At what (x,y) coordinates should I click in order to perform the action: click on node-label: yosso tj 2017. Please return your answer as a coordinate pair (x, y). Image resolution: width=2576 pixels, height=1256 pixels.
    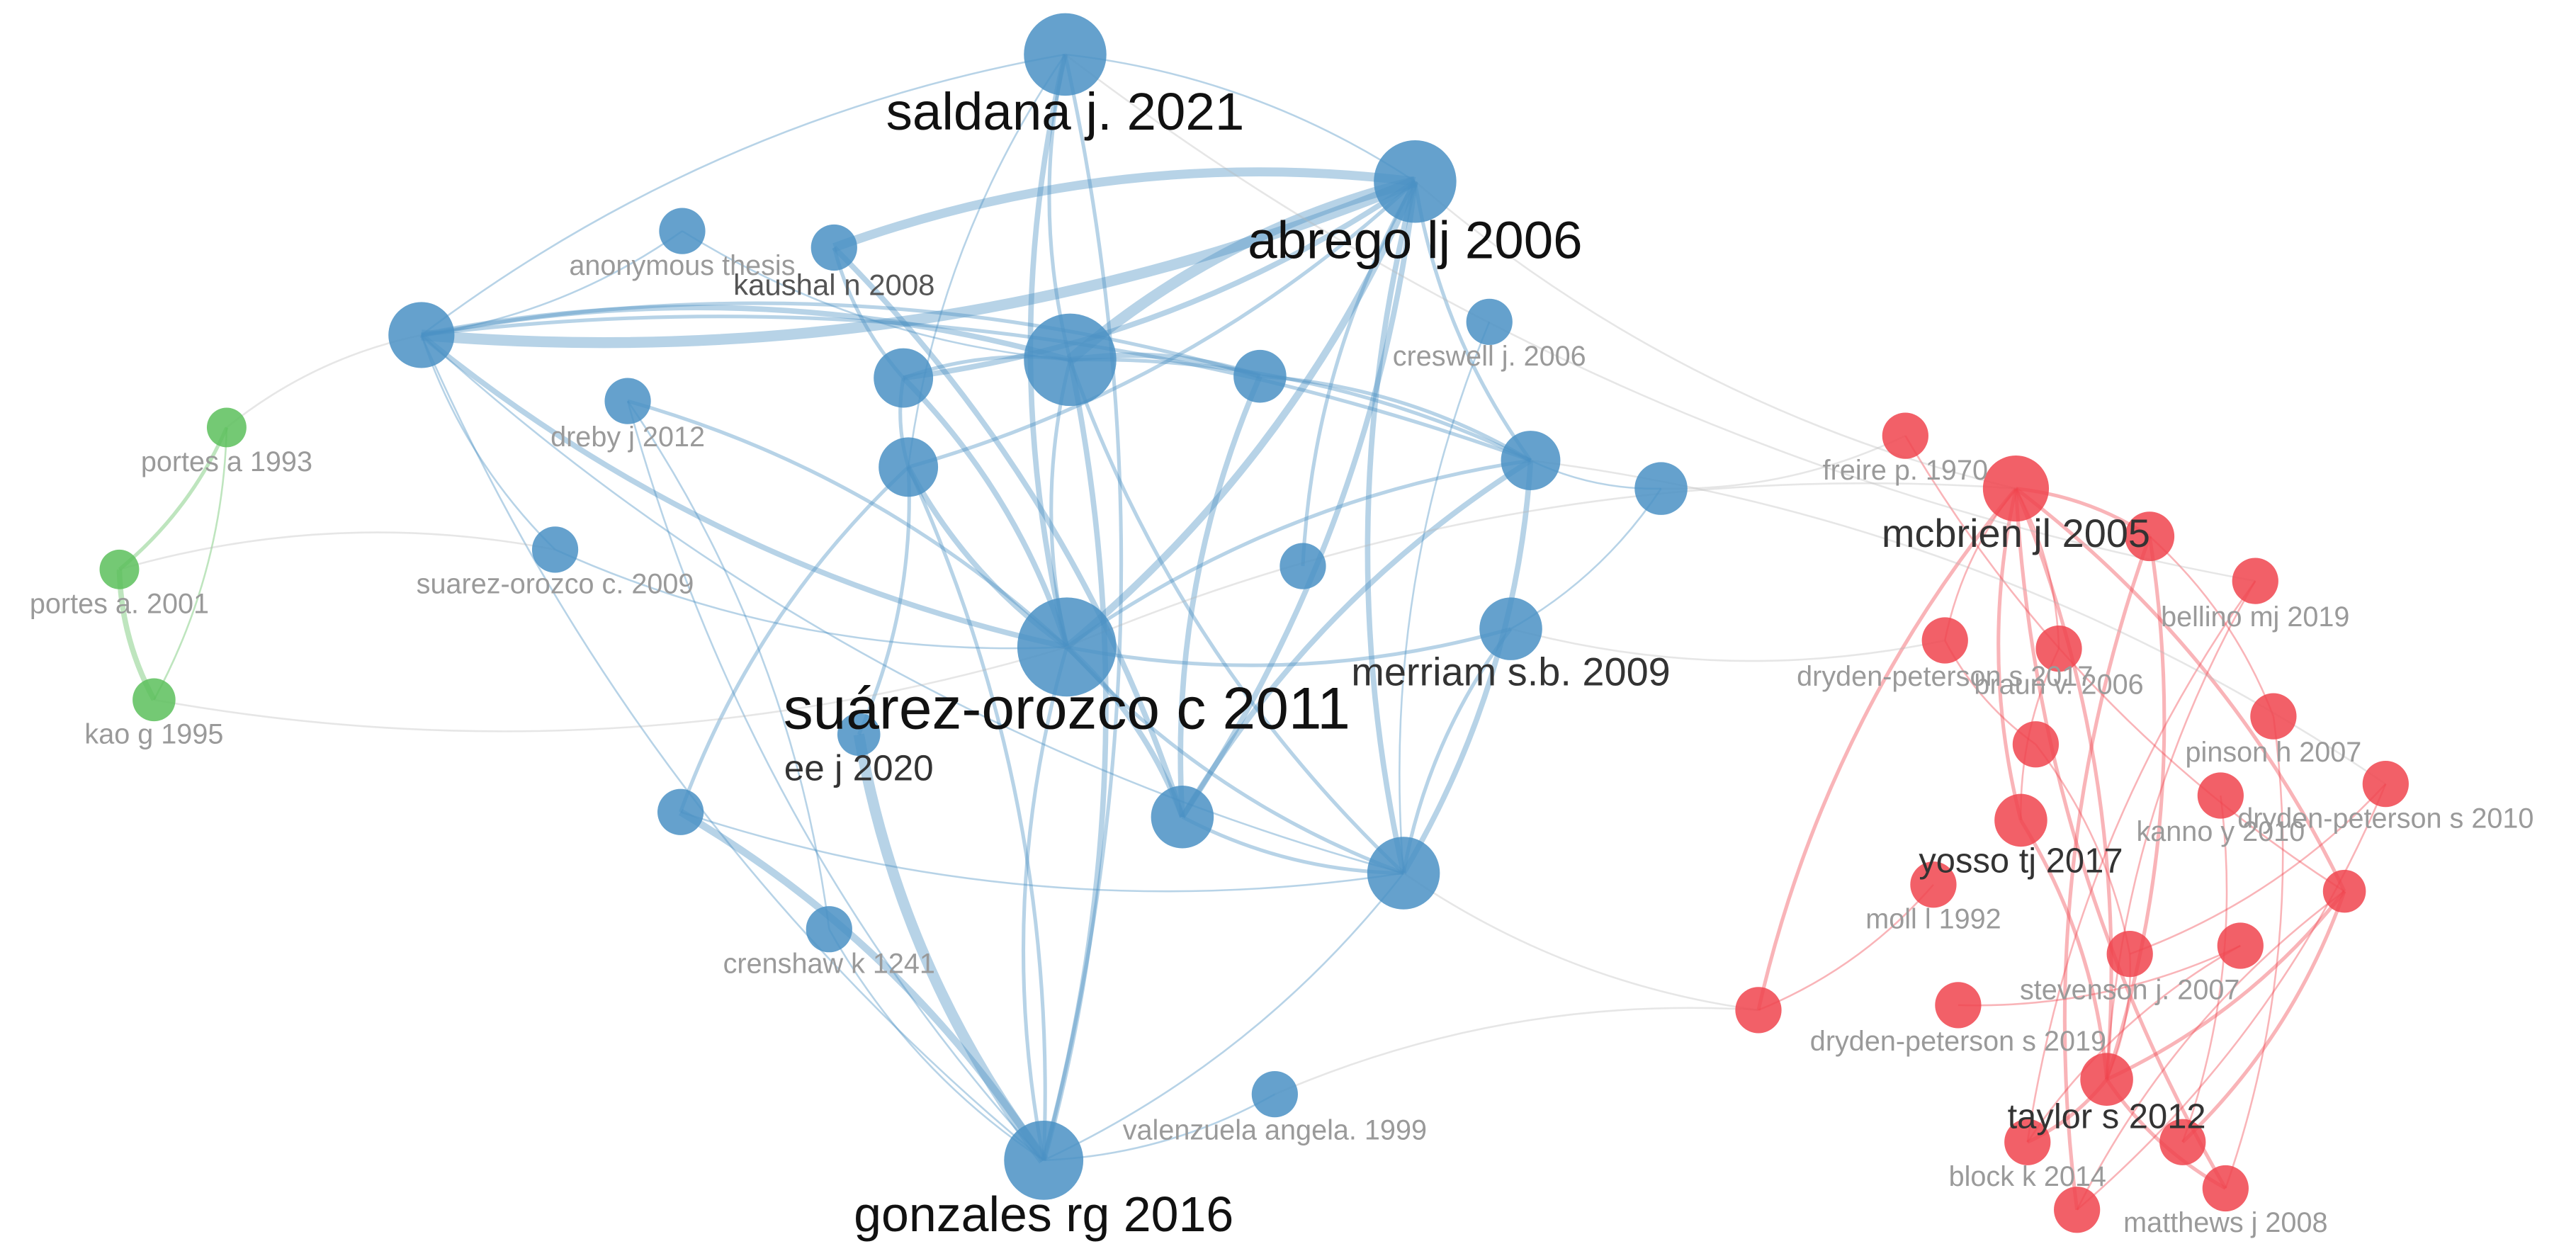
    Looking at the image, I should click on (2021, 861).